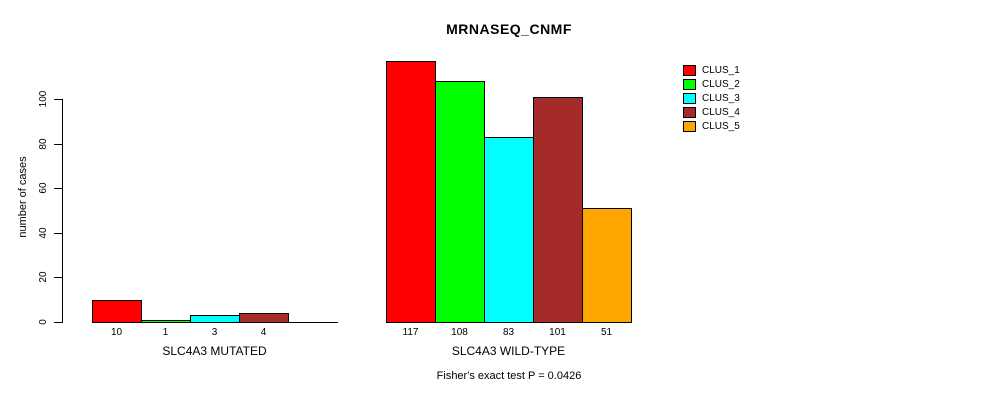  I want to click on bar-value-label: 101, so click(557, 332).